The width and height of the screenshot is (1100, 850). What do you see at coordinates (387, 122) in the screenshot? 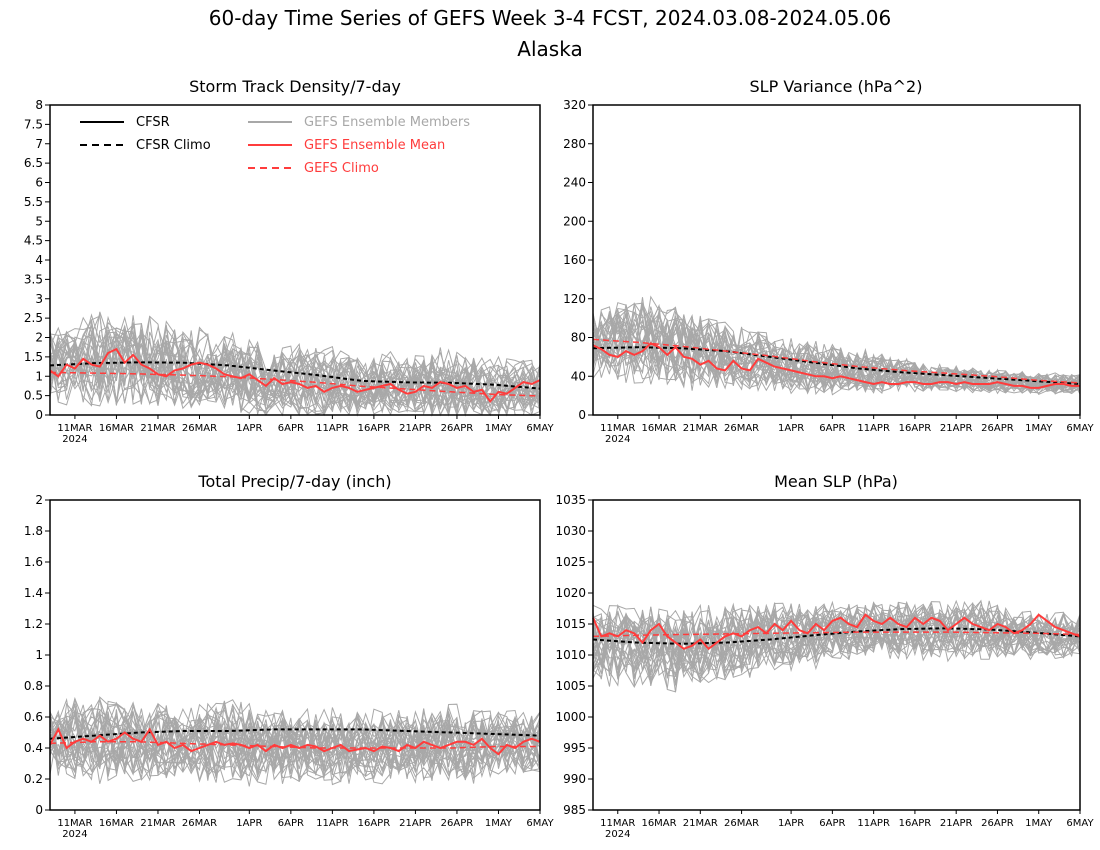
I see `legend-members: GEFS Ensemble Members` at bounding box center [387, 122].